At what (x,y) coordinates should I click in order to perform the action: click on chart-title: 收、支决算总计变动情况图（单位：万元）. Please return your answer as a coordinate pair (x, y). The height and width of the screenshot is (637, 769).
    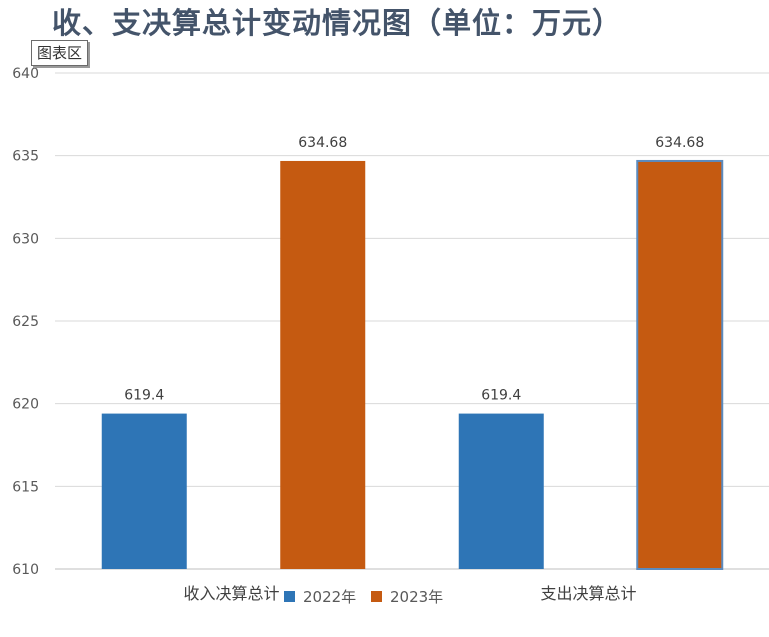
    Looking at the image, I should click on (337, 23).